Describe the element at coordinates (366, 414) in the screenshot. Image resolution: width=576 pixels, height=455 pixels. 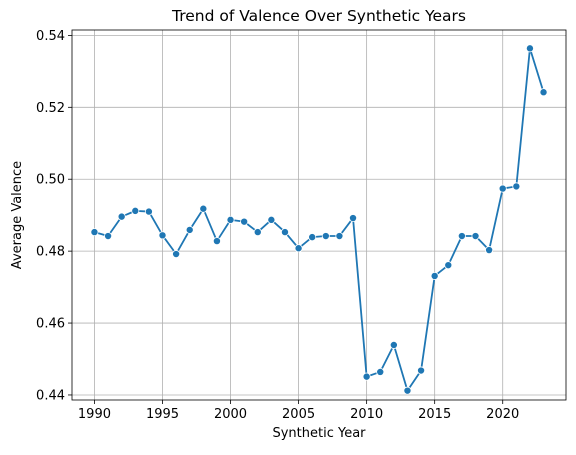
I see `x-tick-label: 2010` at that location.